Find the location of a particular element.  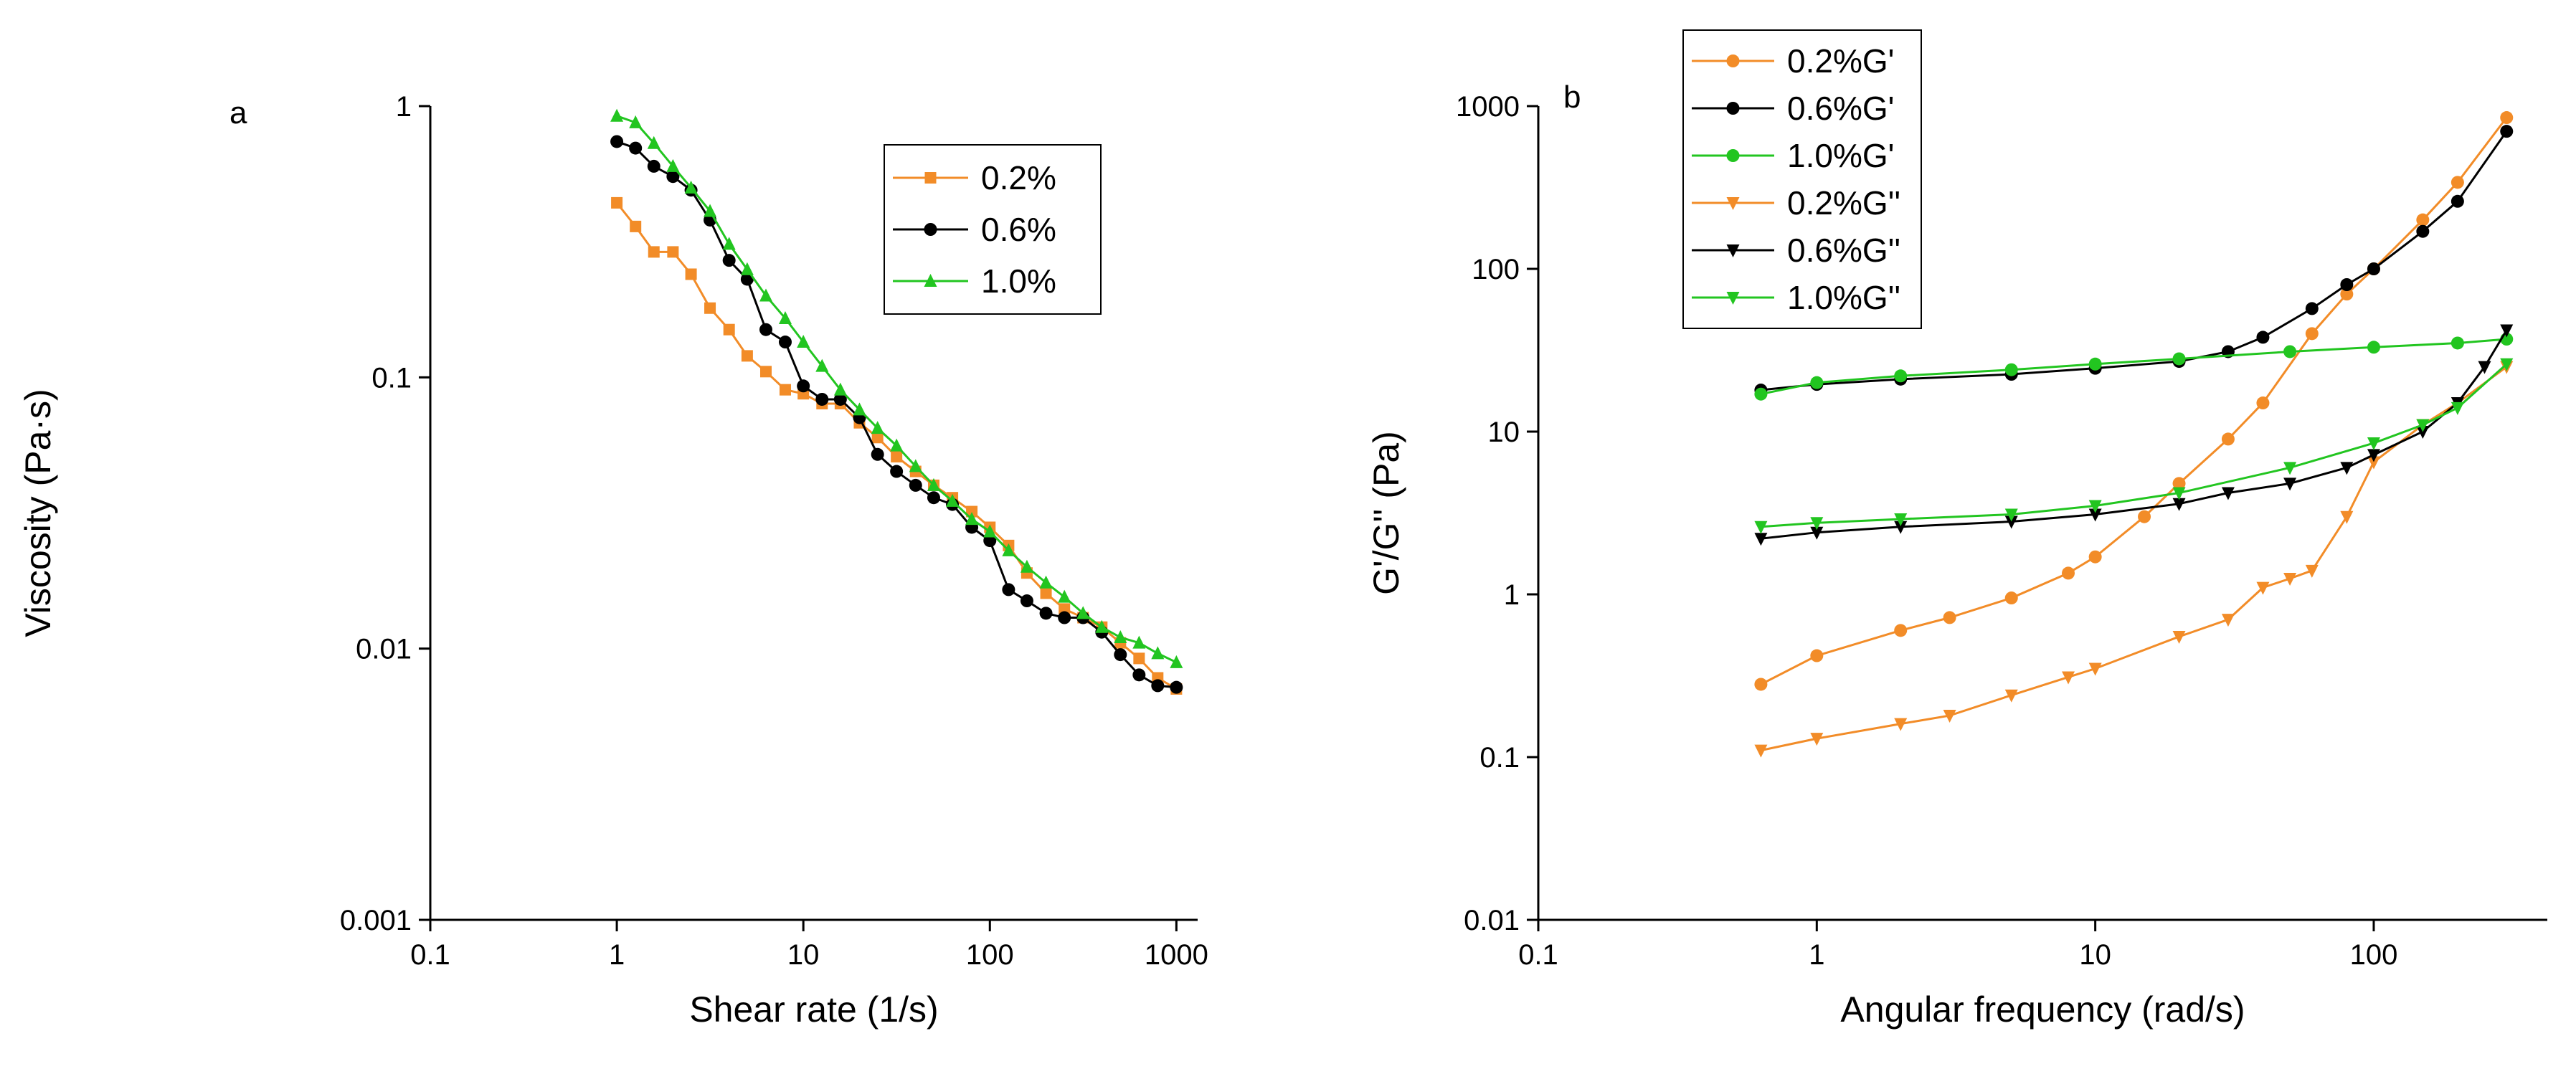

series-0.2%G'' is located at coordinates (2134, 559).